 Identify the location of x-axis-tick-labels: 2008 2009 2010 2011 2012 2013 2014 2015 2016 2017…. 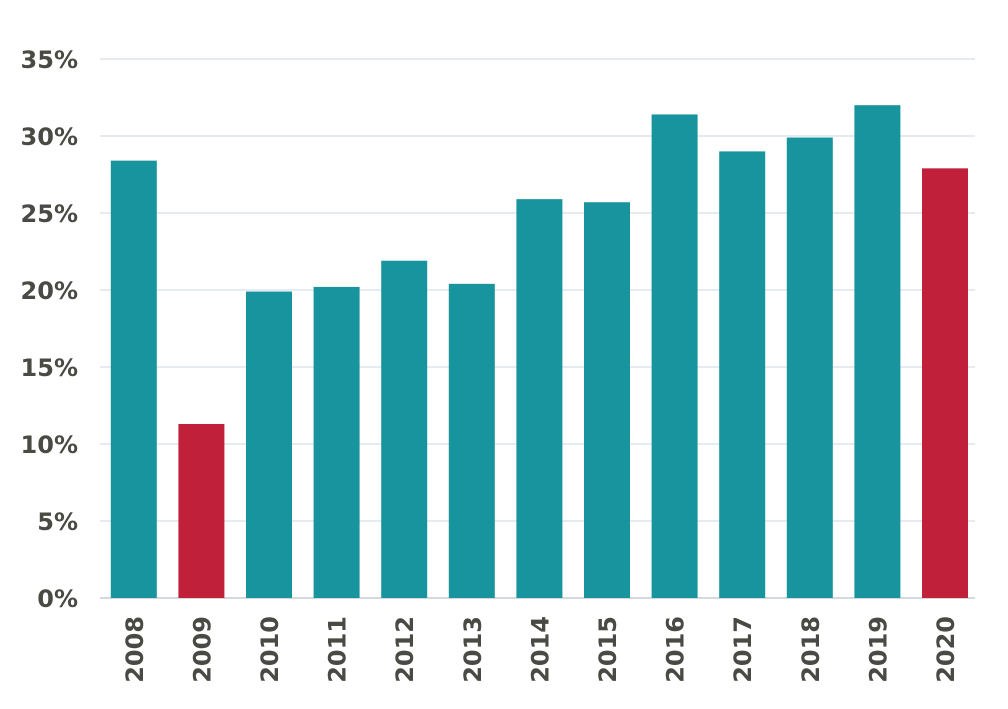
(540, 649).